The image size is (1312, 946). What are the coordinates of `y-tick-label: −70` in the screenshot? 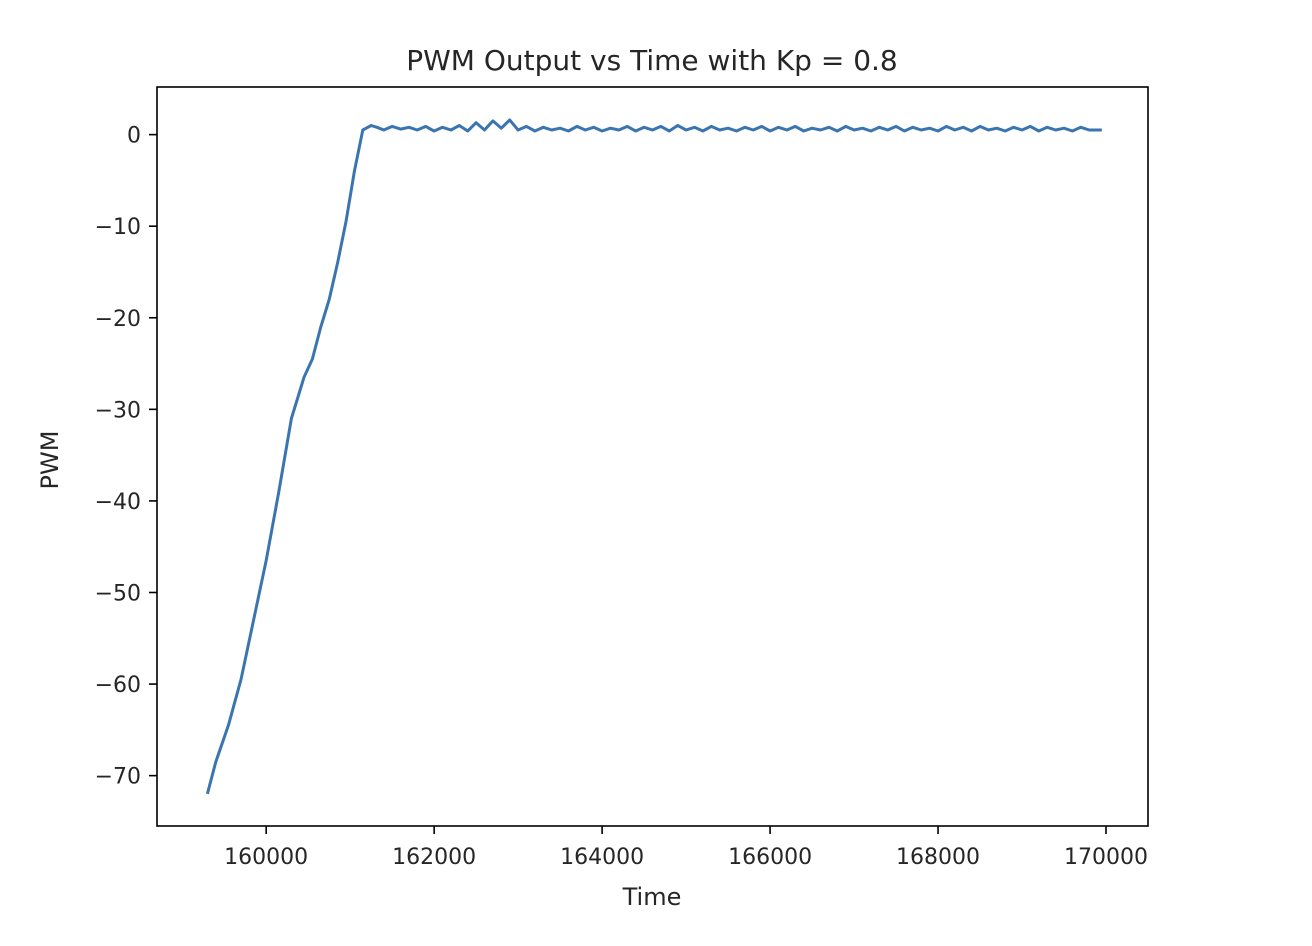 It's located at (118, 777).